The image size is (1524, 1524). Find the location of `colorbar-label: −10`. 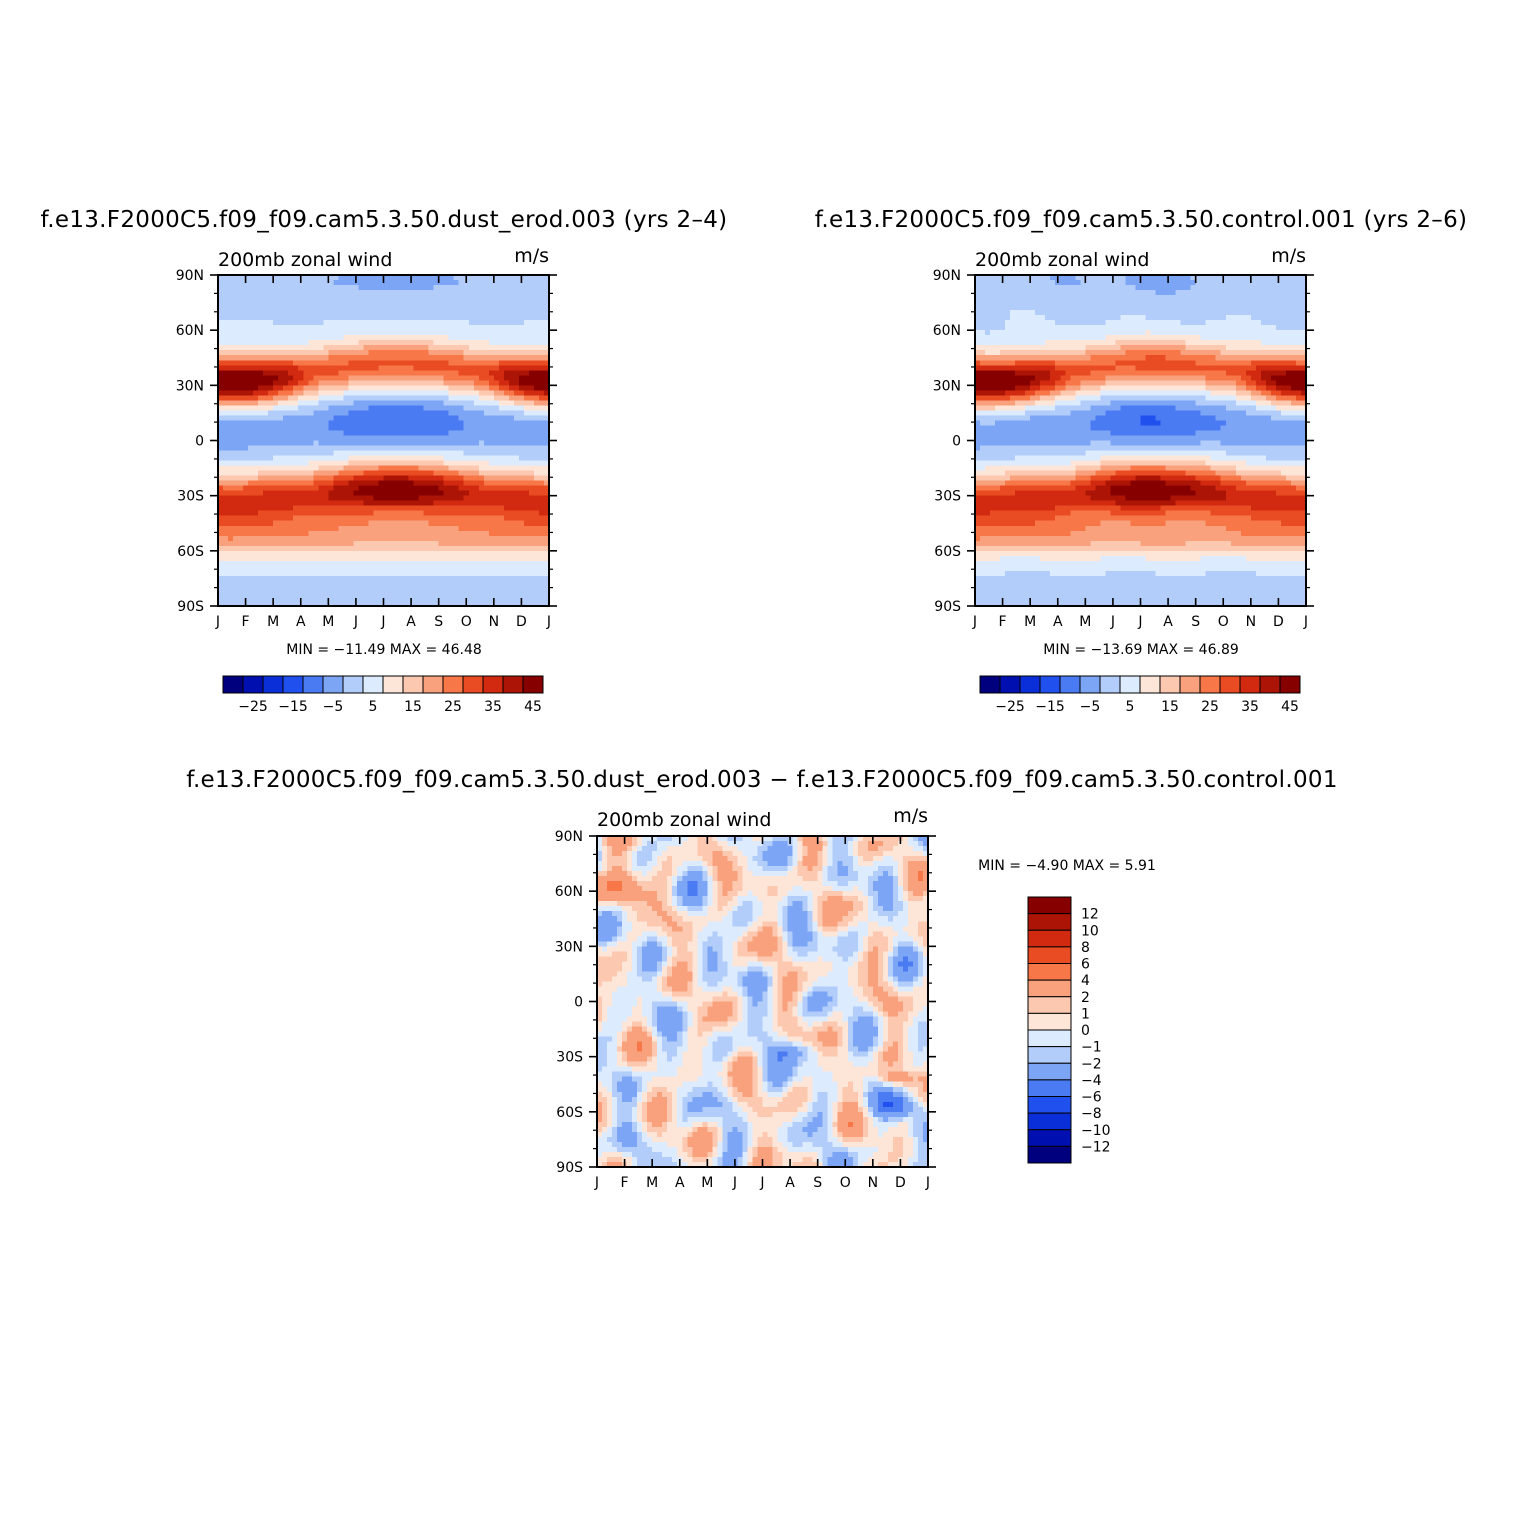

colorbar-label: −10 is located at coordinates (1096, 1131).